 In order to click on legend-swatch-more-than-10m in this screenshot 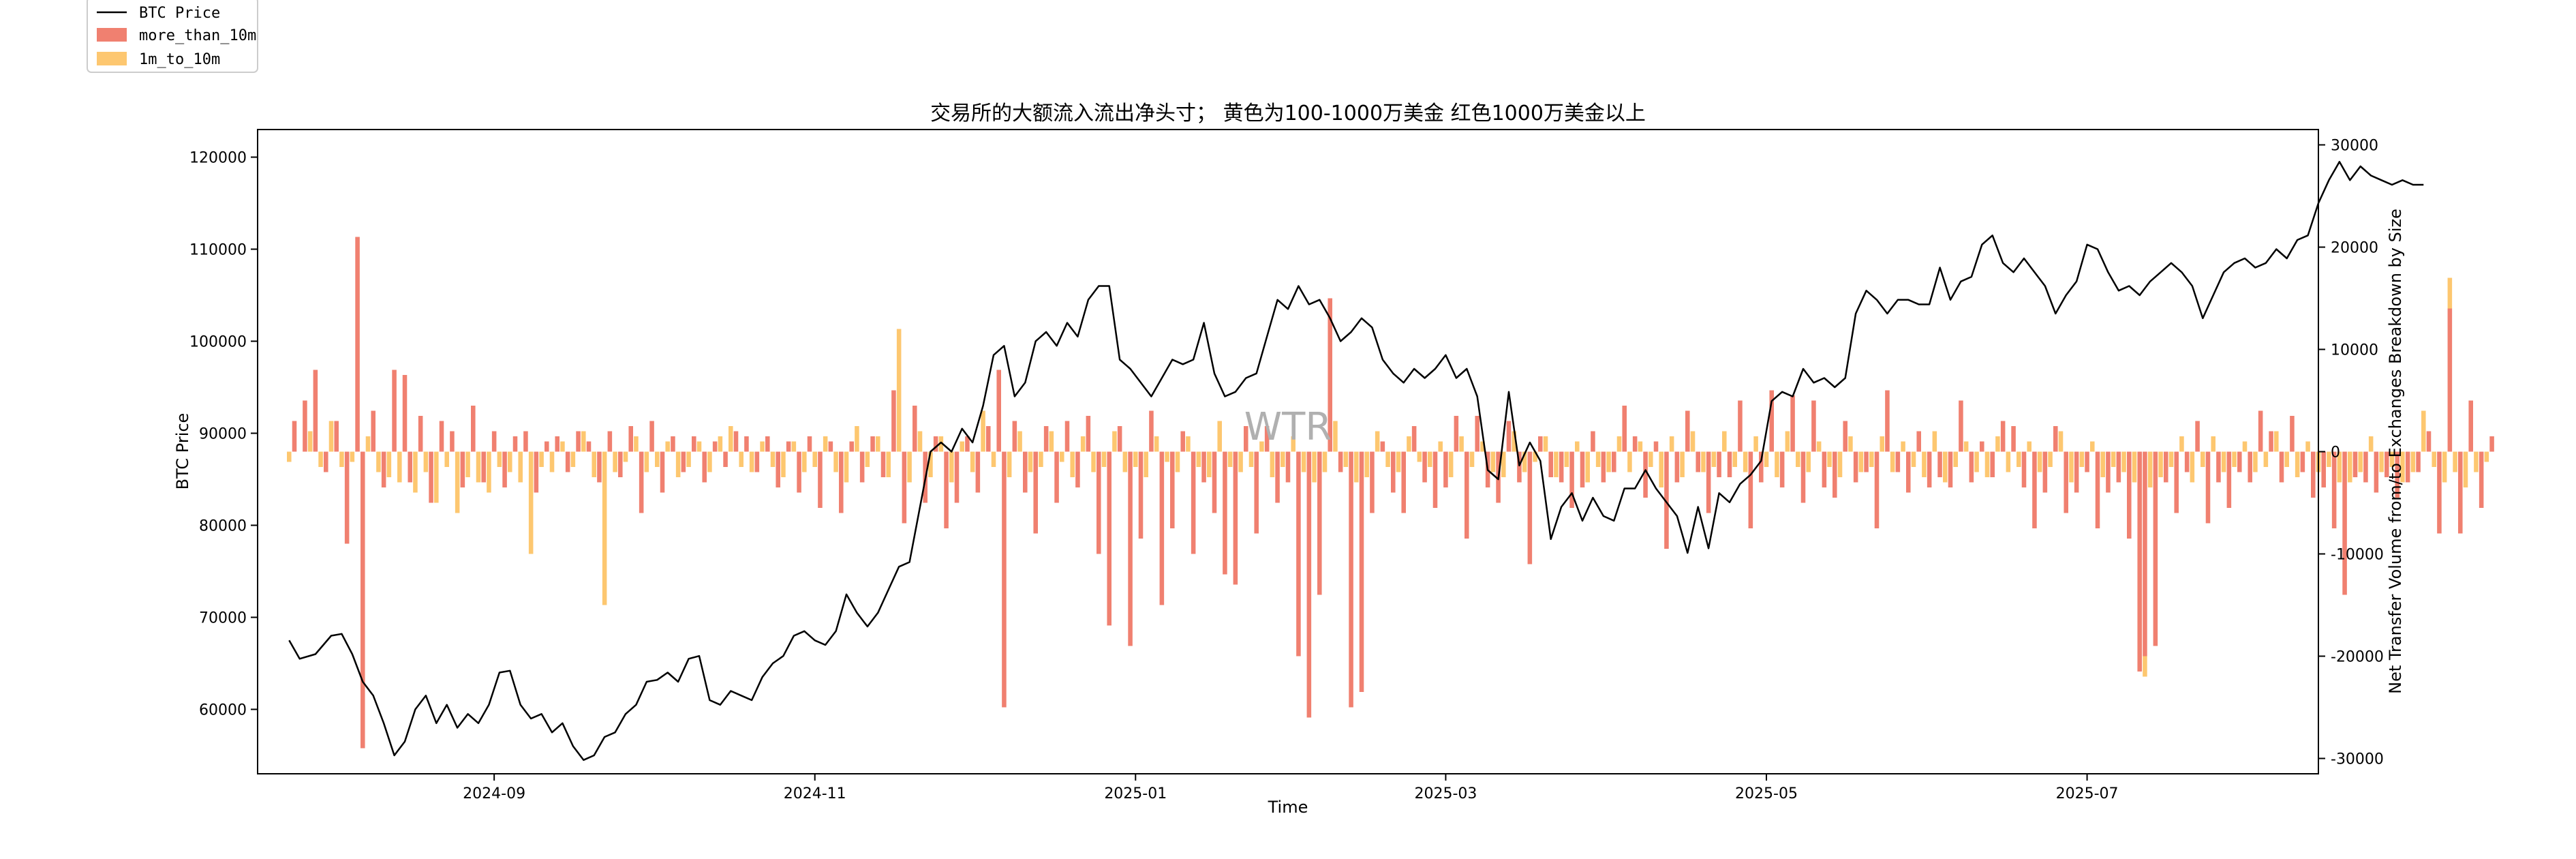, I will do `click(112, 35)`.